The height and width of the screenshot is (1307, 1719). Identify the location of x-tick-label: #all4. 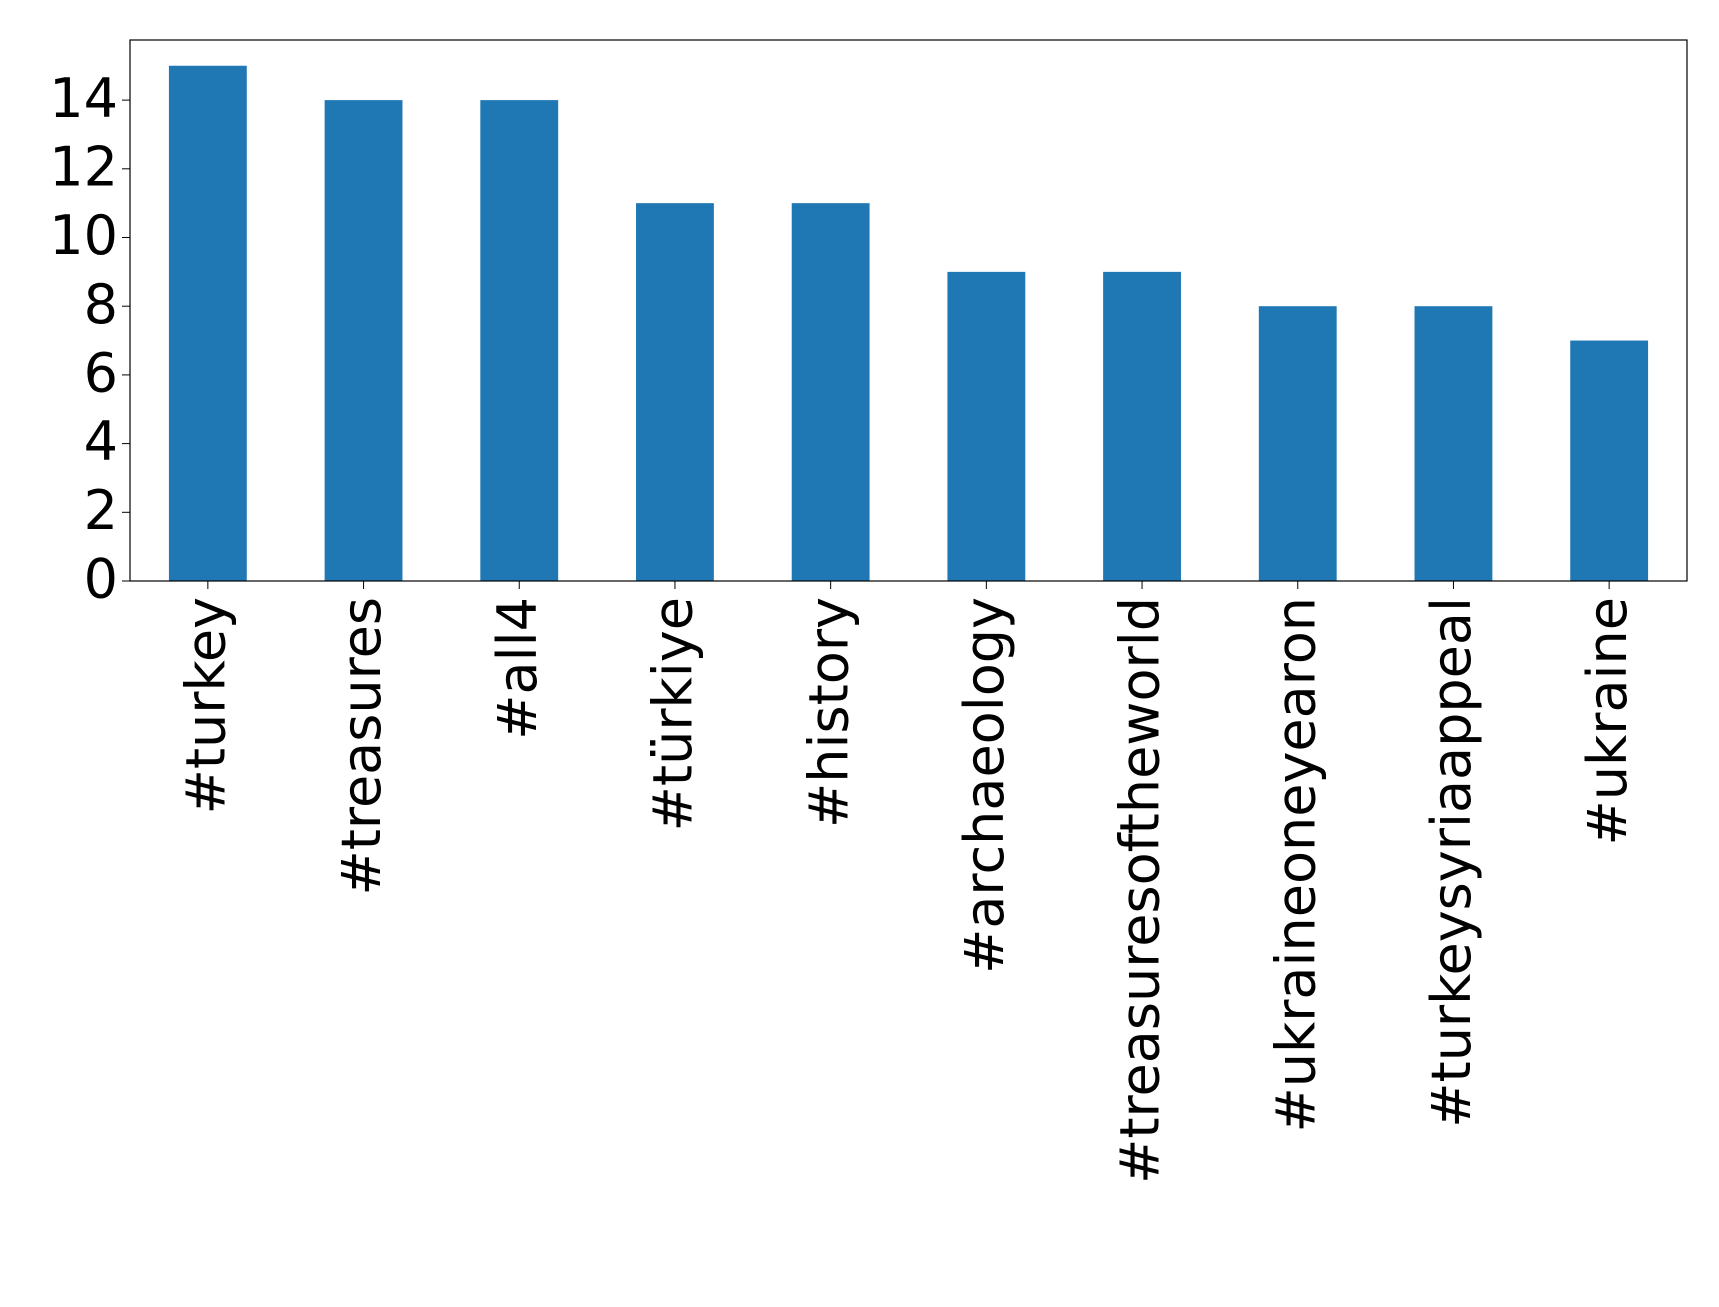
(517, 668).